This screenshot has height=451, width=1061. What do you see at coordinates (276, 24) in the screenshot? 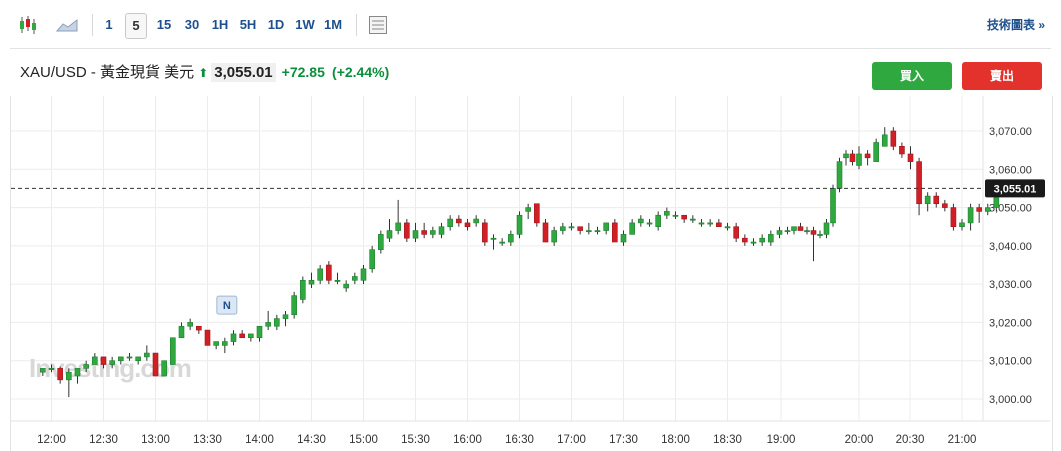
I see `interval-1d: 1D` at bounding box center [276, 24].